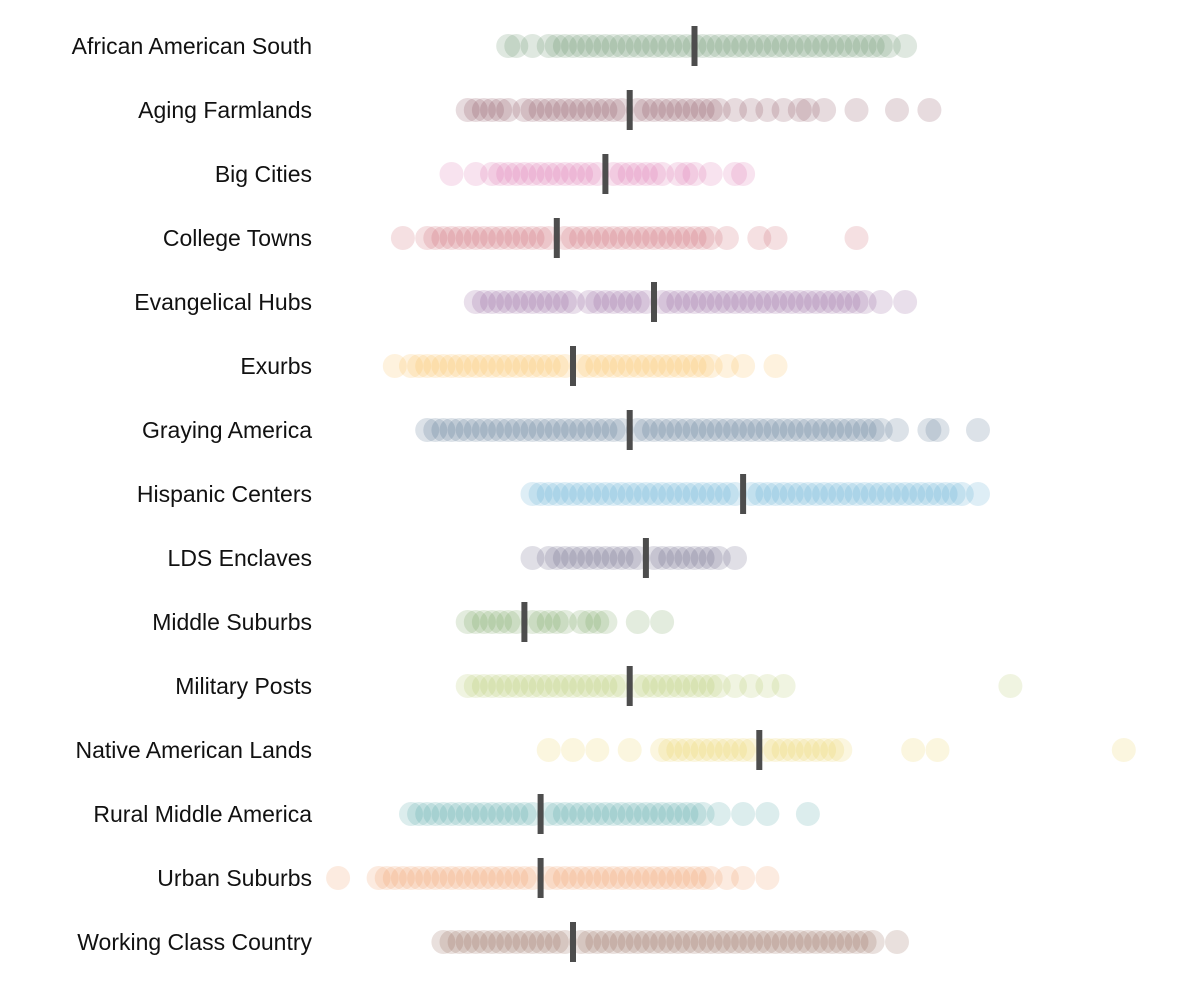 This screenshot has width=1192, height=990. I want to click on row-label: Native American Lands, so click(193, 750).